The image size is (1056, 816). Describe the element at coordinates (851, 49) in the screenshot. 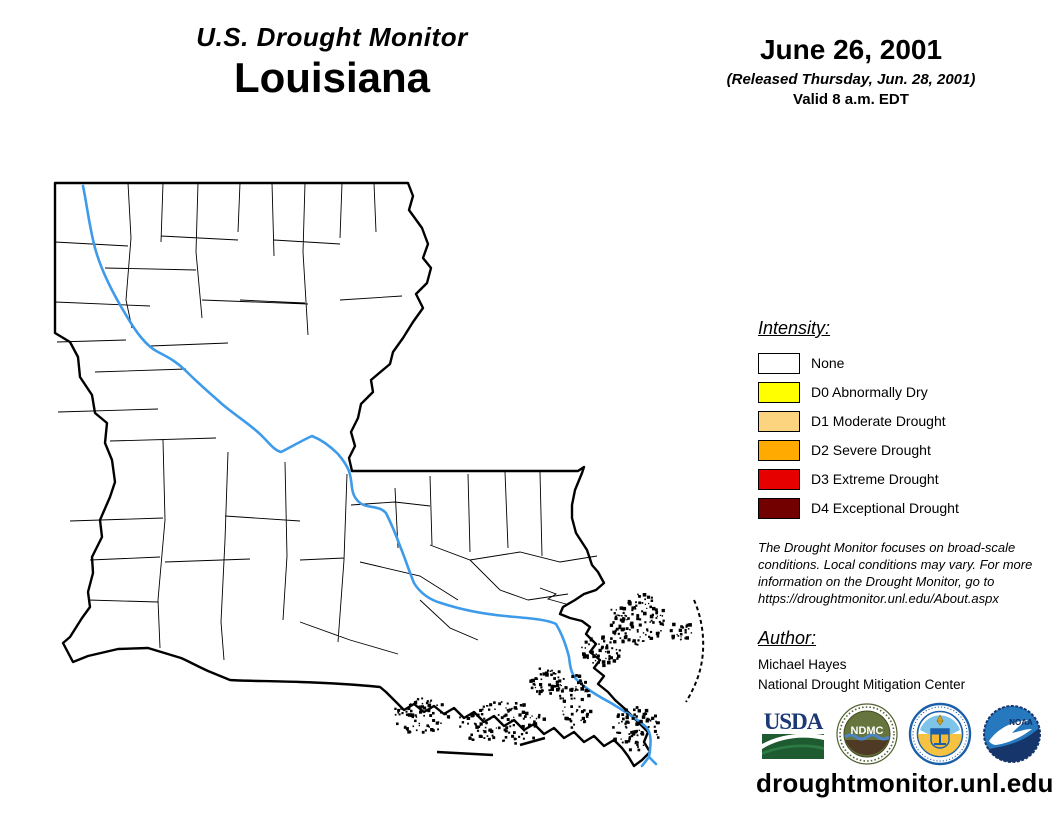

I see `map-date: June 26, 2001` at that location.